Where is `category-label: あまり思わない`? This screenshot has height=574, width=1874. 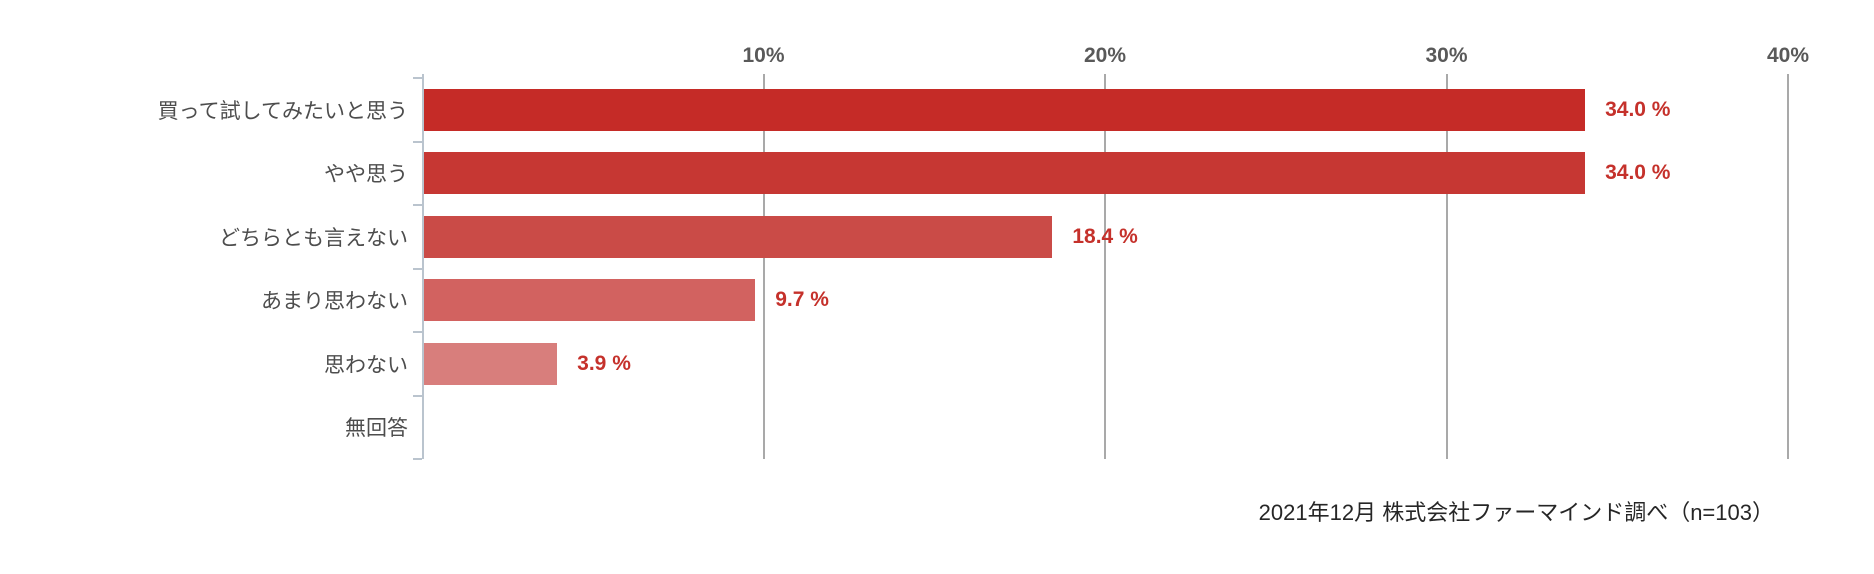
category-label: あまり思わない is located at coordinates (334, 302).